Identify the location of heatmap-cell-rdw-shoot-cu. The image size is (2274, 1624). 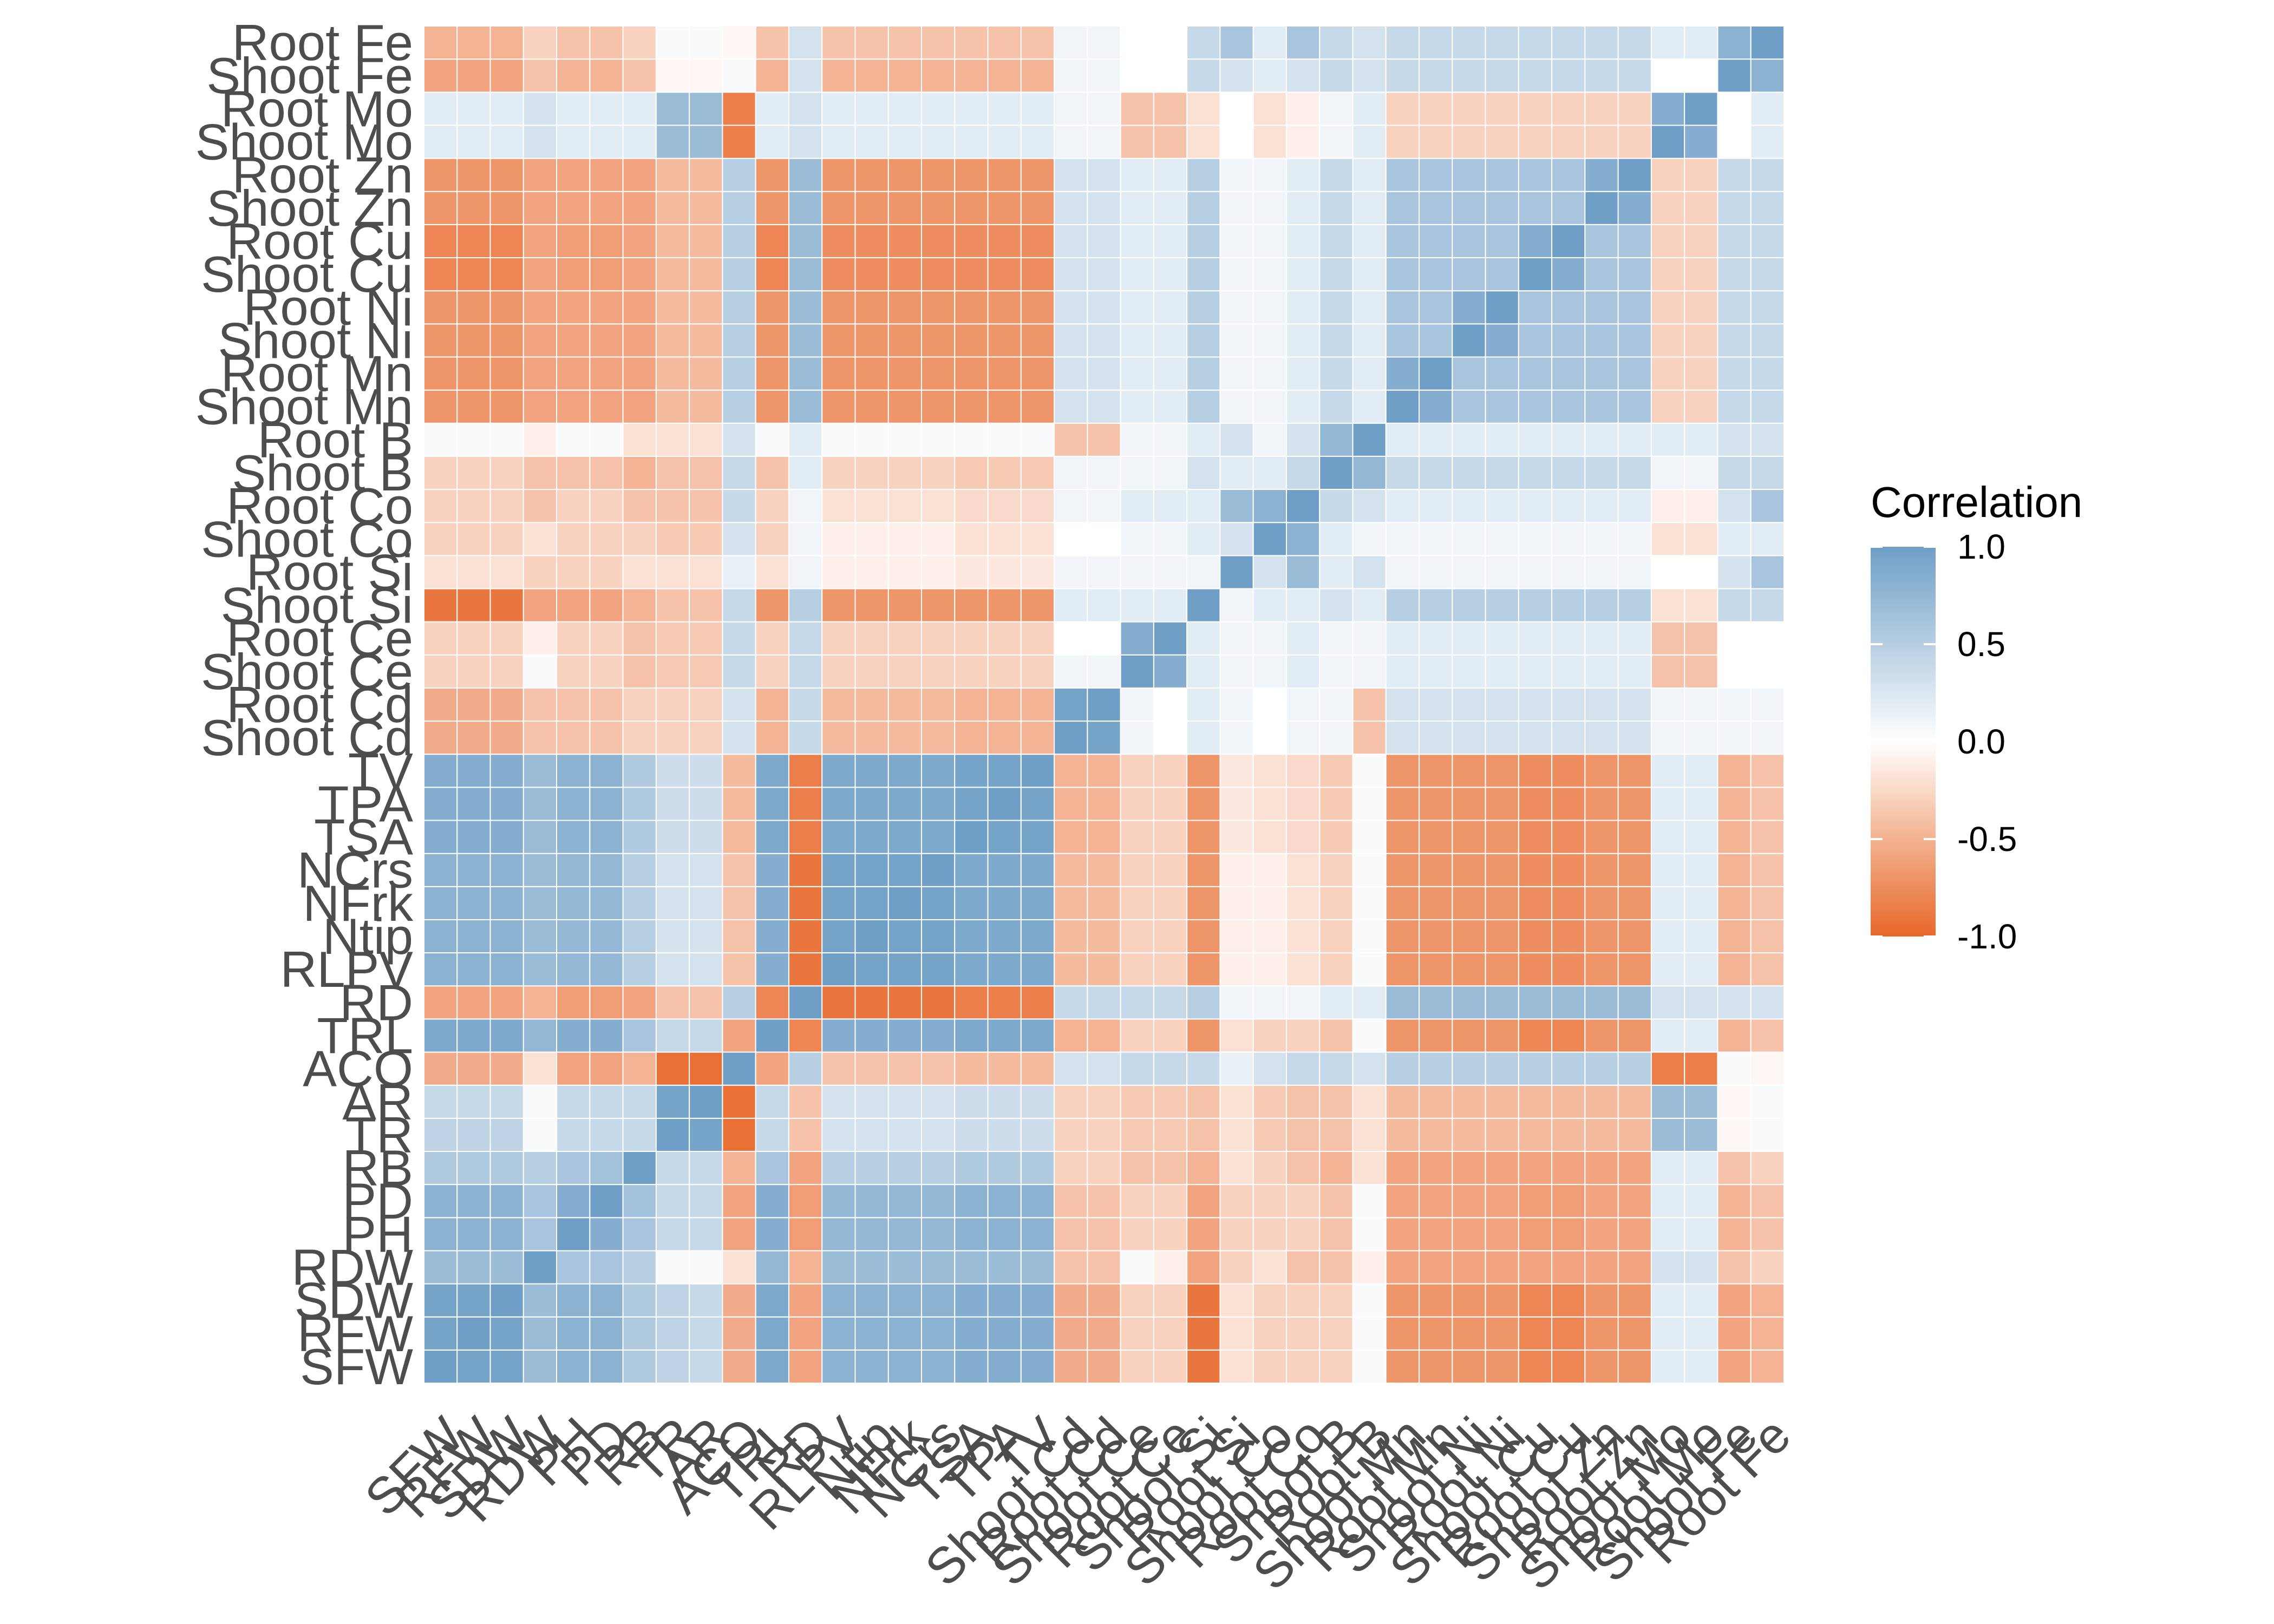
(540, 274).